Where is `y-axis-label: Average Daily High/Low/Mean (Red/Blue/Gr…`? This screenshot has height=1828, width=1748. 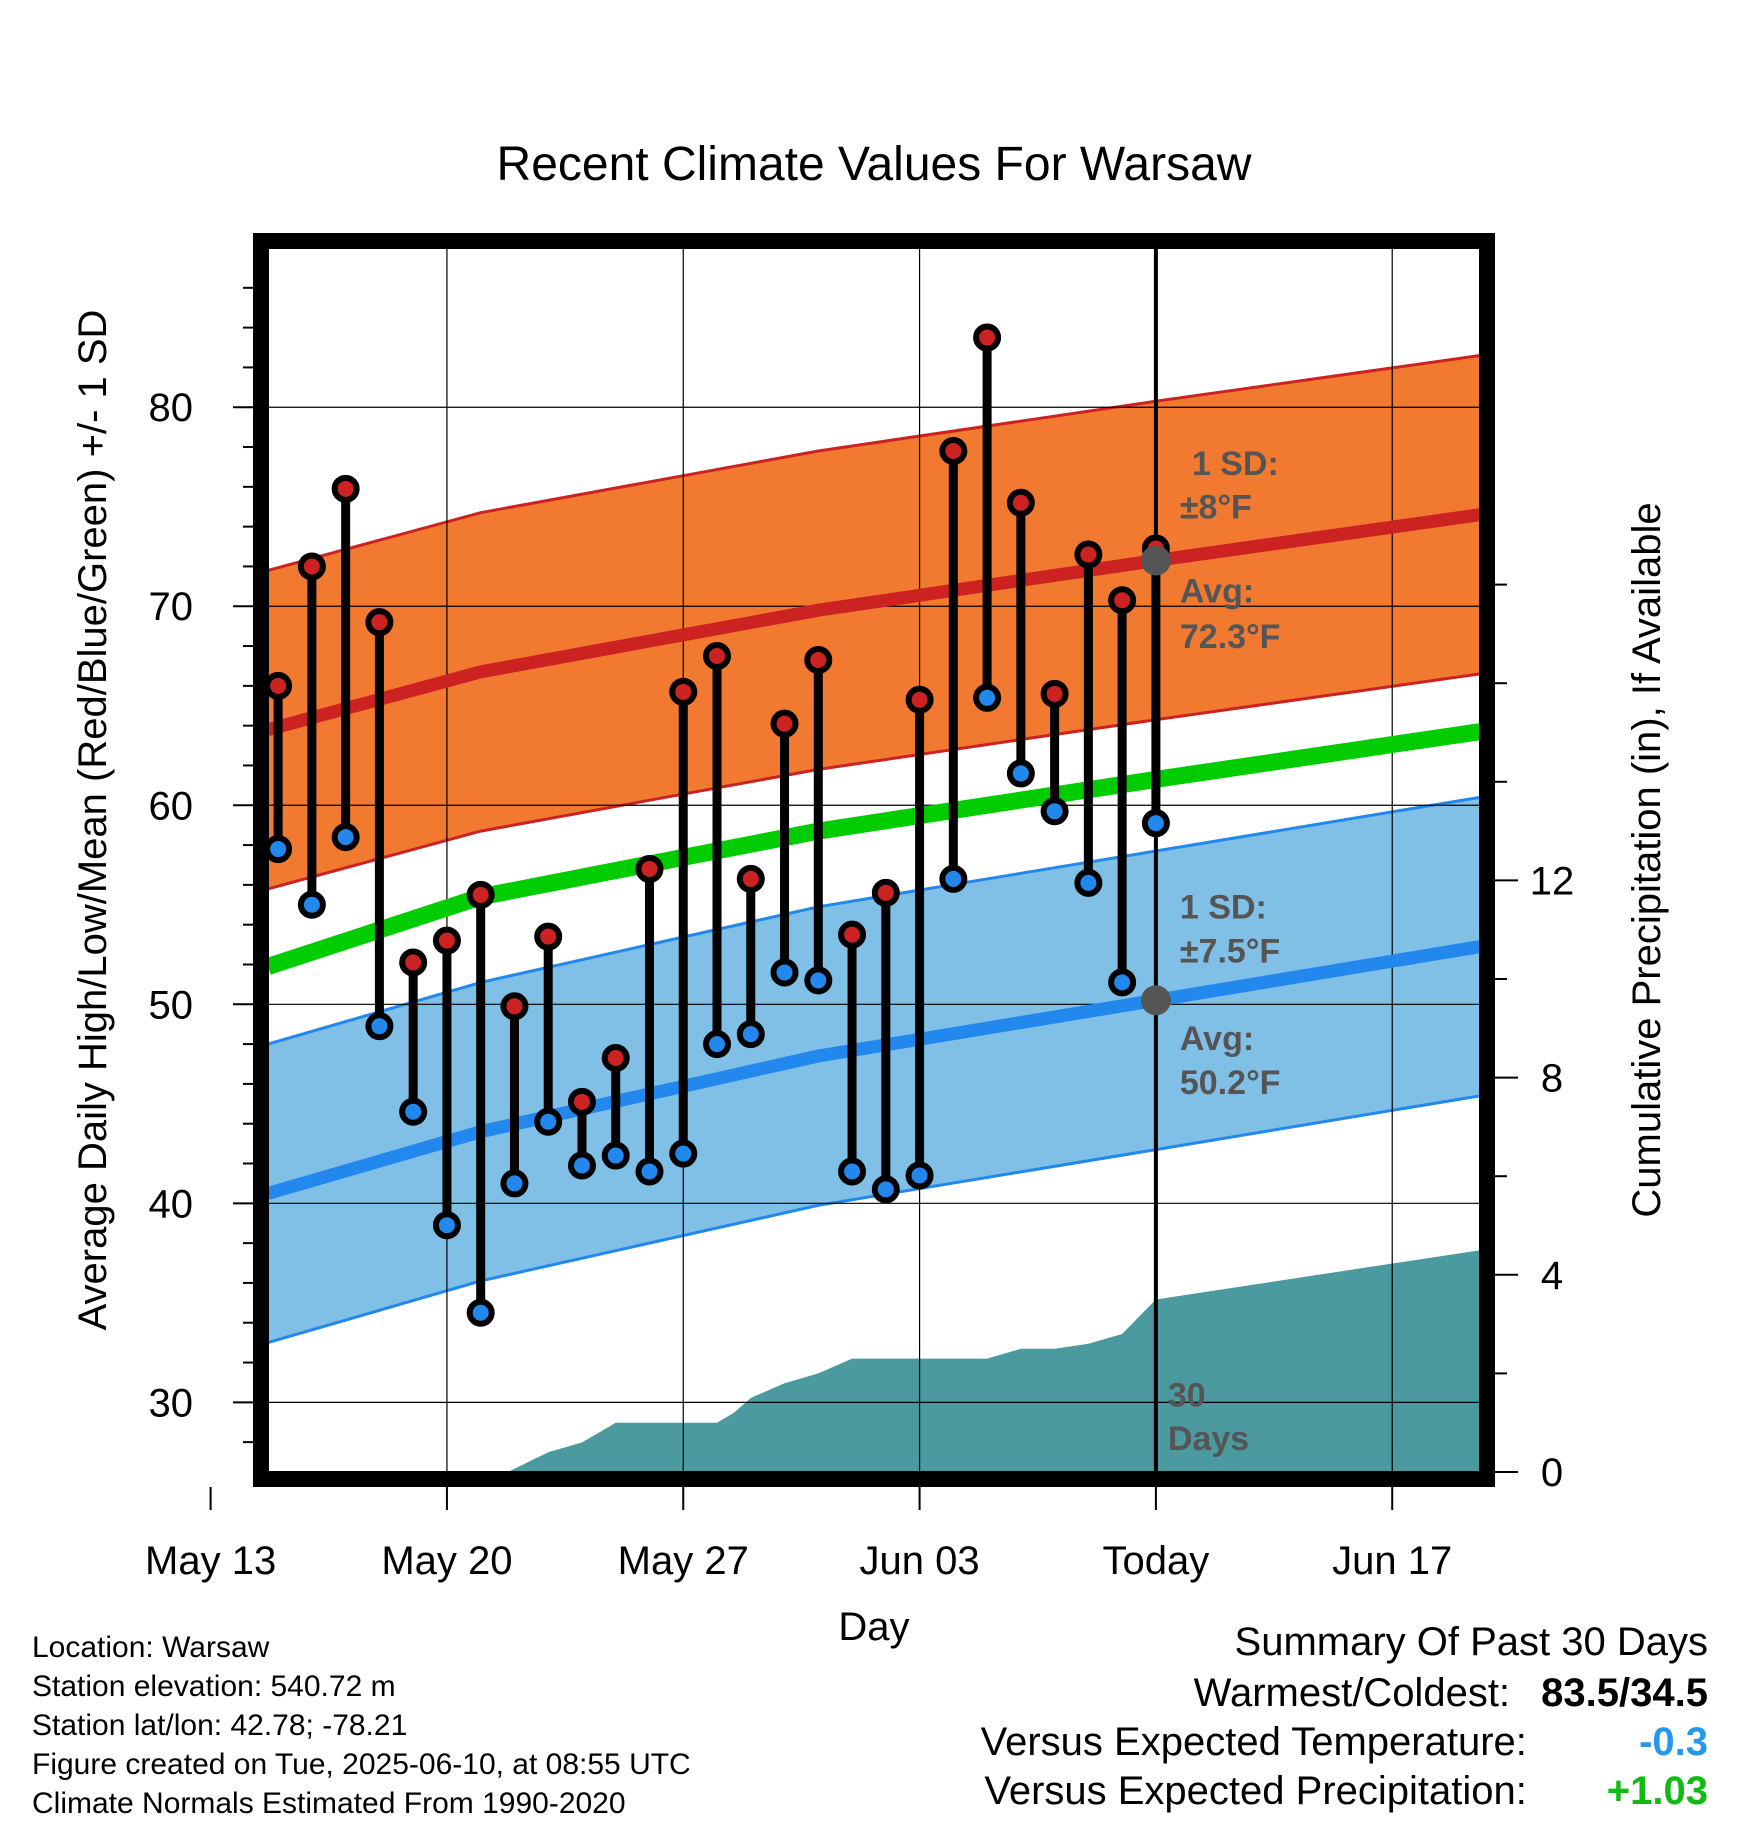
y-axis-label: Average Daily High/Low/Mean (Red/Blue/Gr… is located at coordinates (93, 820).